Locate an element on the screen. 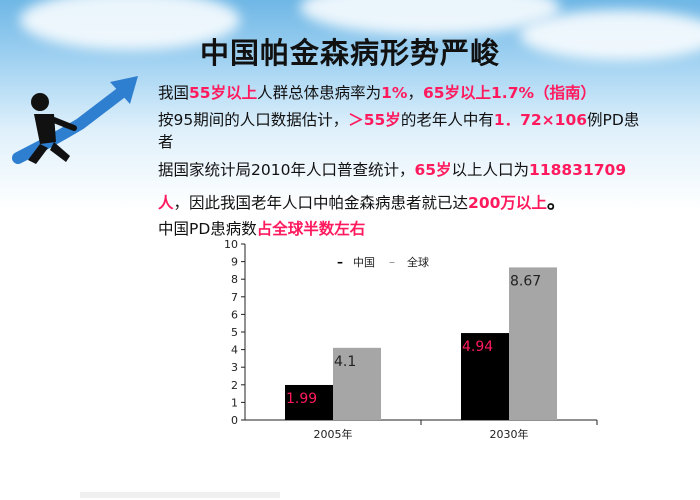 The height and width of the screenshot is (500, 700). bullet-text: 按95期间的人口数据估计，＞55岁的老年人中有1．72×106例PD患 is located at coordinates (399, 120).